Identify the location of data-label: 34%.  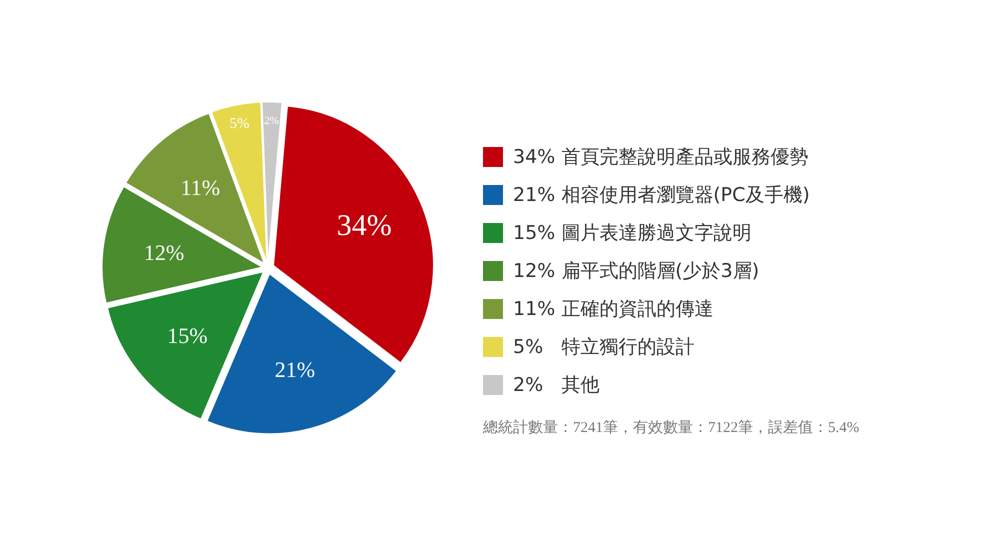
(364, 225).